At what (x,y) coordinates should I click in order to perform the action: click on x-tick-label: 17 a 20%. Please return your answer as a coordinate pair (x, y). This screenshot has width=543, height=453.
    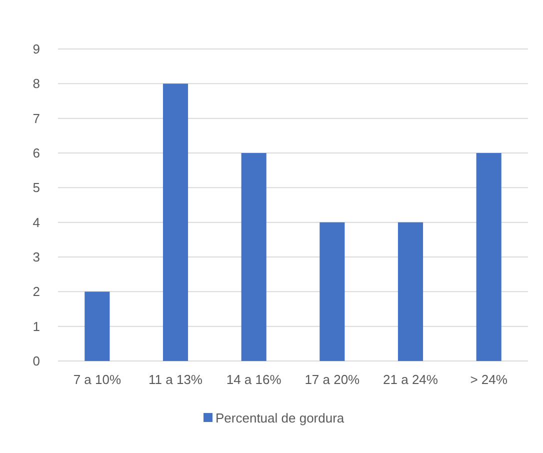
    Looking at the image, I should click on (332, 379).